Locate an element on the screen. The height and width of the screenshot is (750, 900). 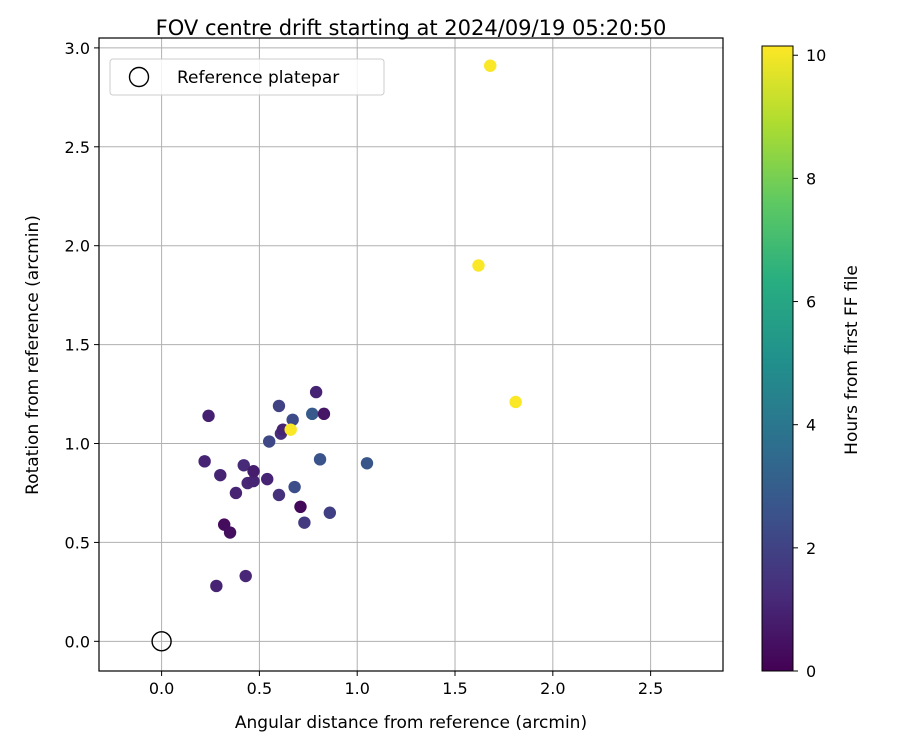
colorbar: 0 2 4 6 8 10 Hours from first FF file is located at coordinates (811, 363).